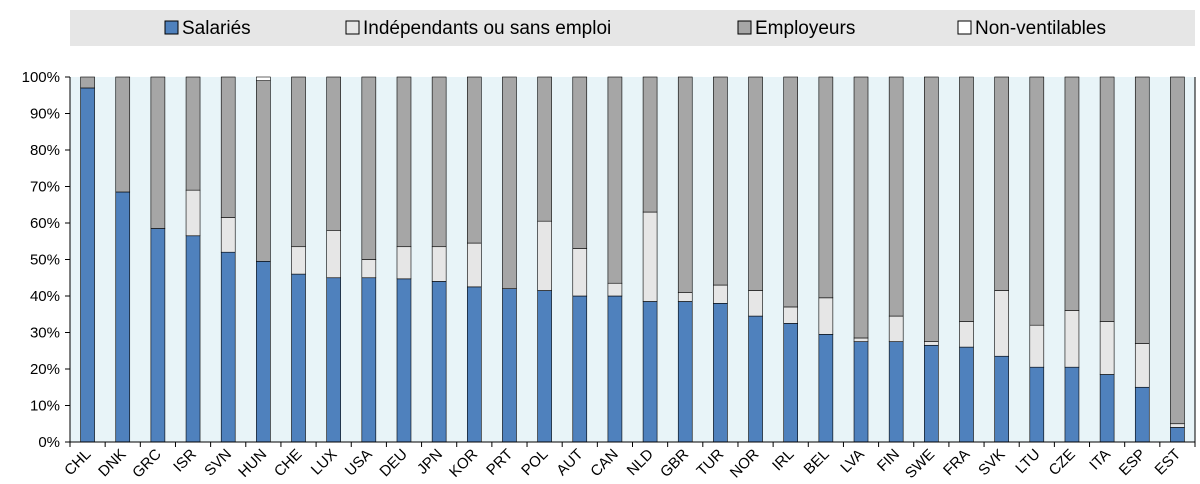 The image size is (1200, 484). I want to click on y-tick-label-1: 10%, so click(45, 406).